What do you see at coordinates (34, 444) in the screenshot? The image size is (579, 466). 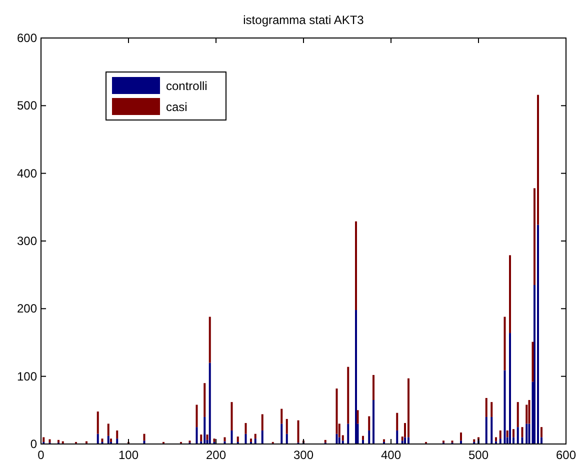 I see `y-tick-label: 0` at bounding box center [34, 444].